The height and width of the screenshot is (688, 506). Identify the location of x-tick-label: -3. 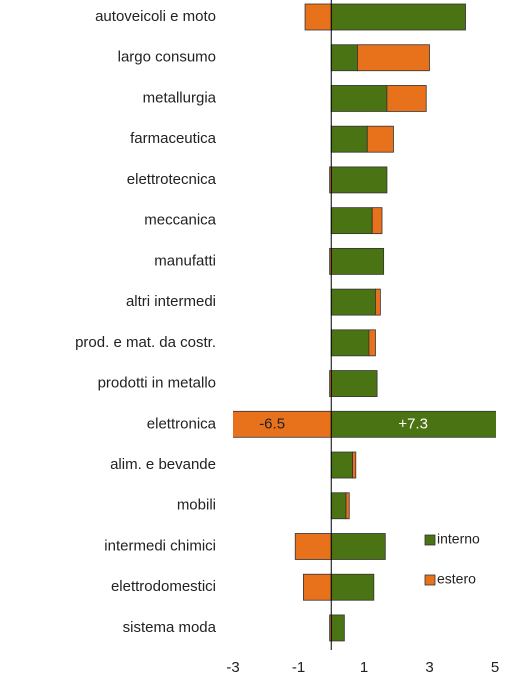
(232, 667).